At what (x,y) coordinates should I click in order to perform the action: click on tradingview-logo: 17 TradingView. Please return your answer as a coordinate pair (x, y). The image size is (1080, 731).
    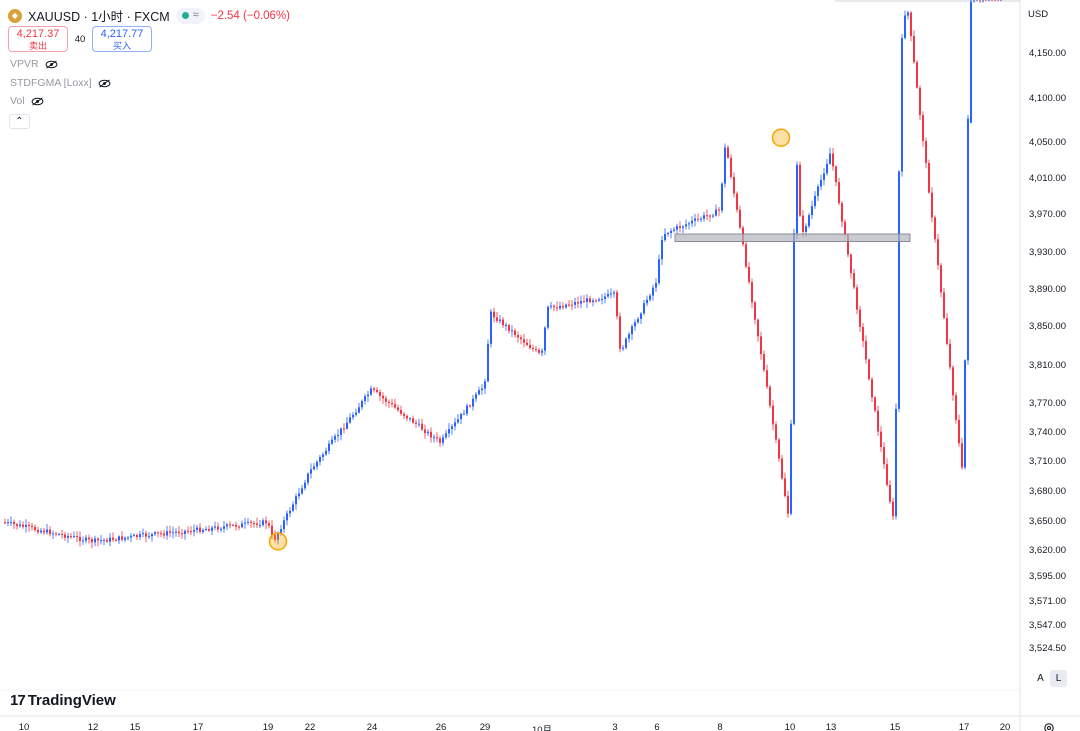
    Looking at the image, I should click on (63, 700).